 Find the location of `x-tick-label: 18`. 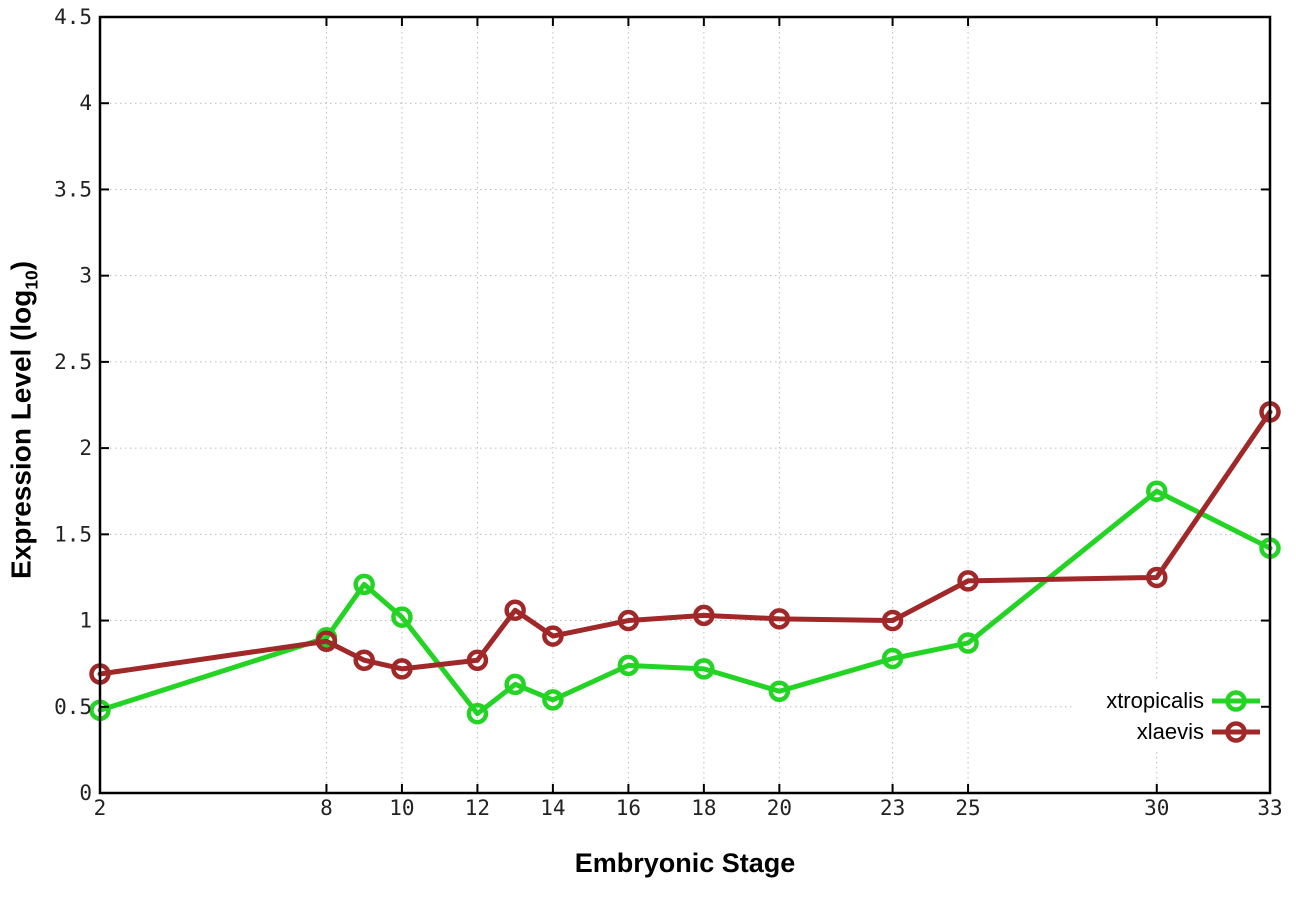

x-tick-label: 18 is located at coordinates (703, 808).